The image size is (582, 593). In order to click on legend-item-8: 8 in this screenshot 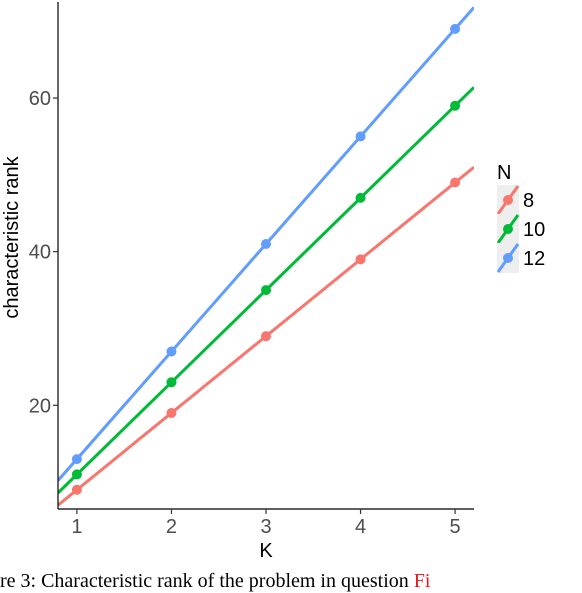, I will do `click(515, 200)`.